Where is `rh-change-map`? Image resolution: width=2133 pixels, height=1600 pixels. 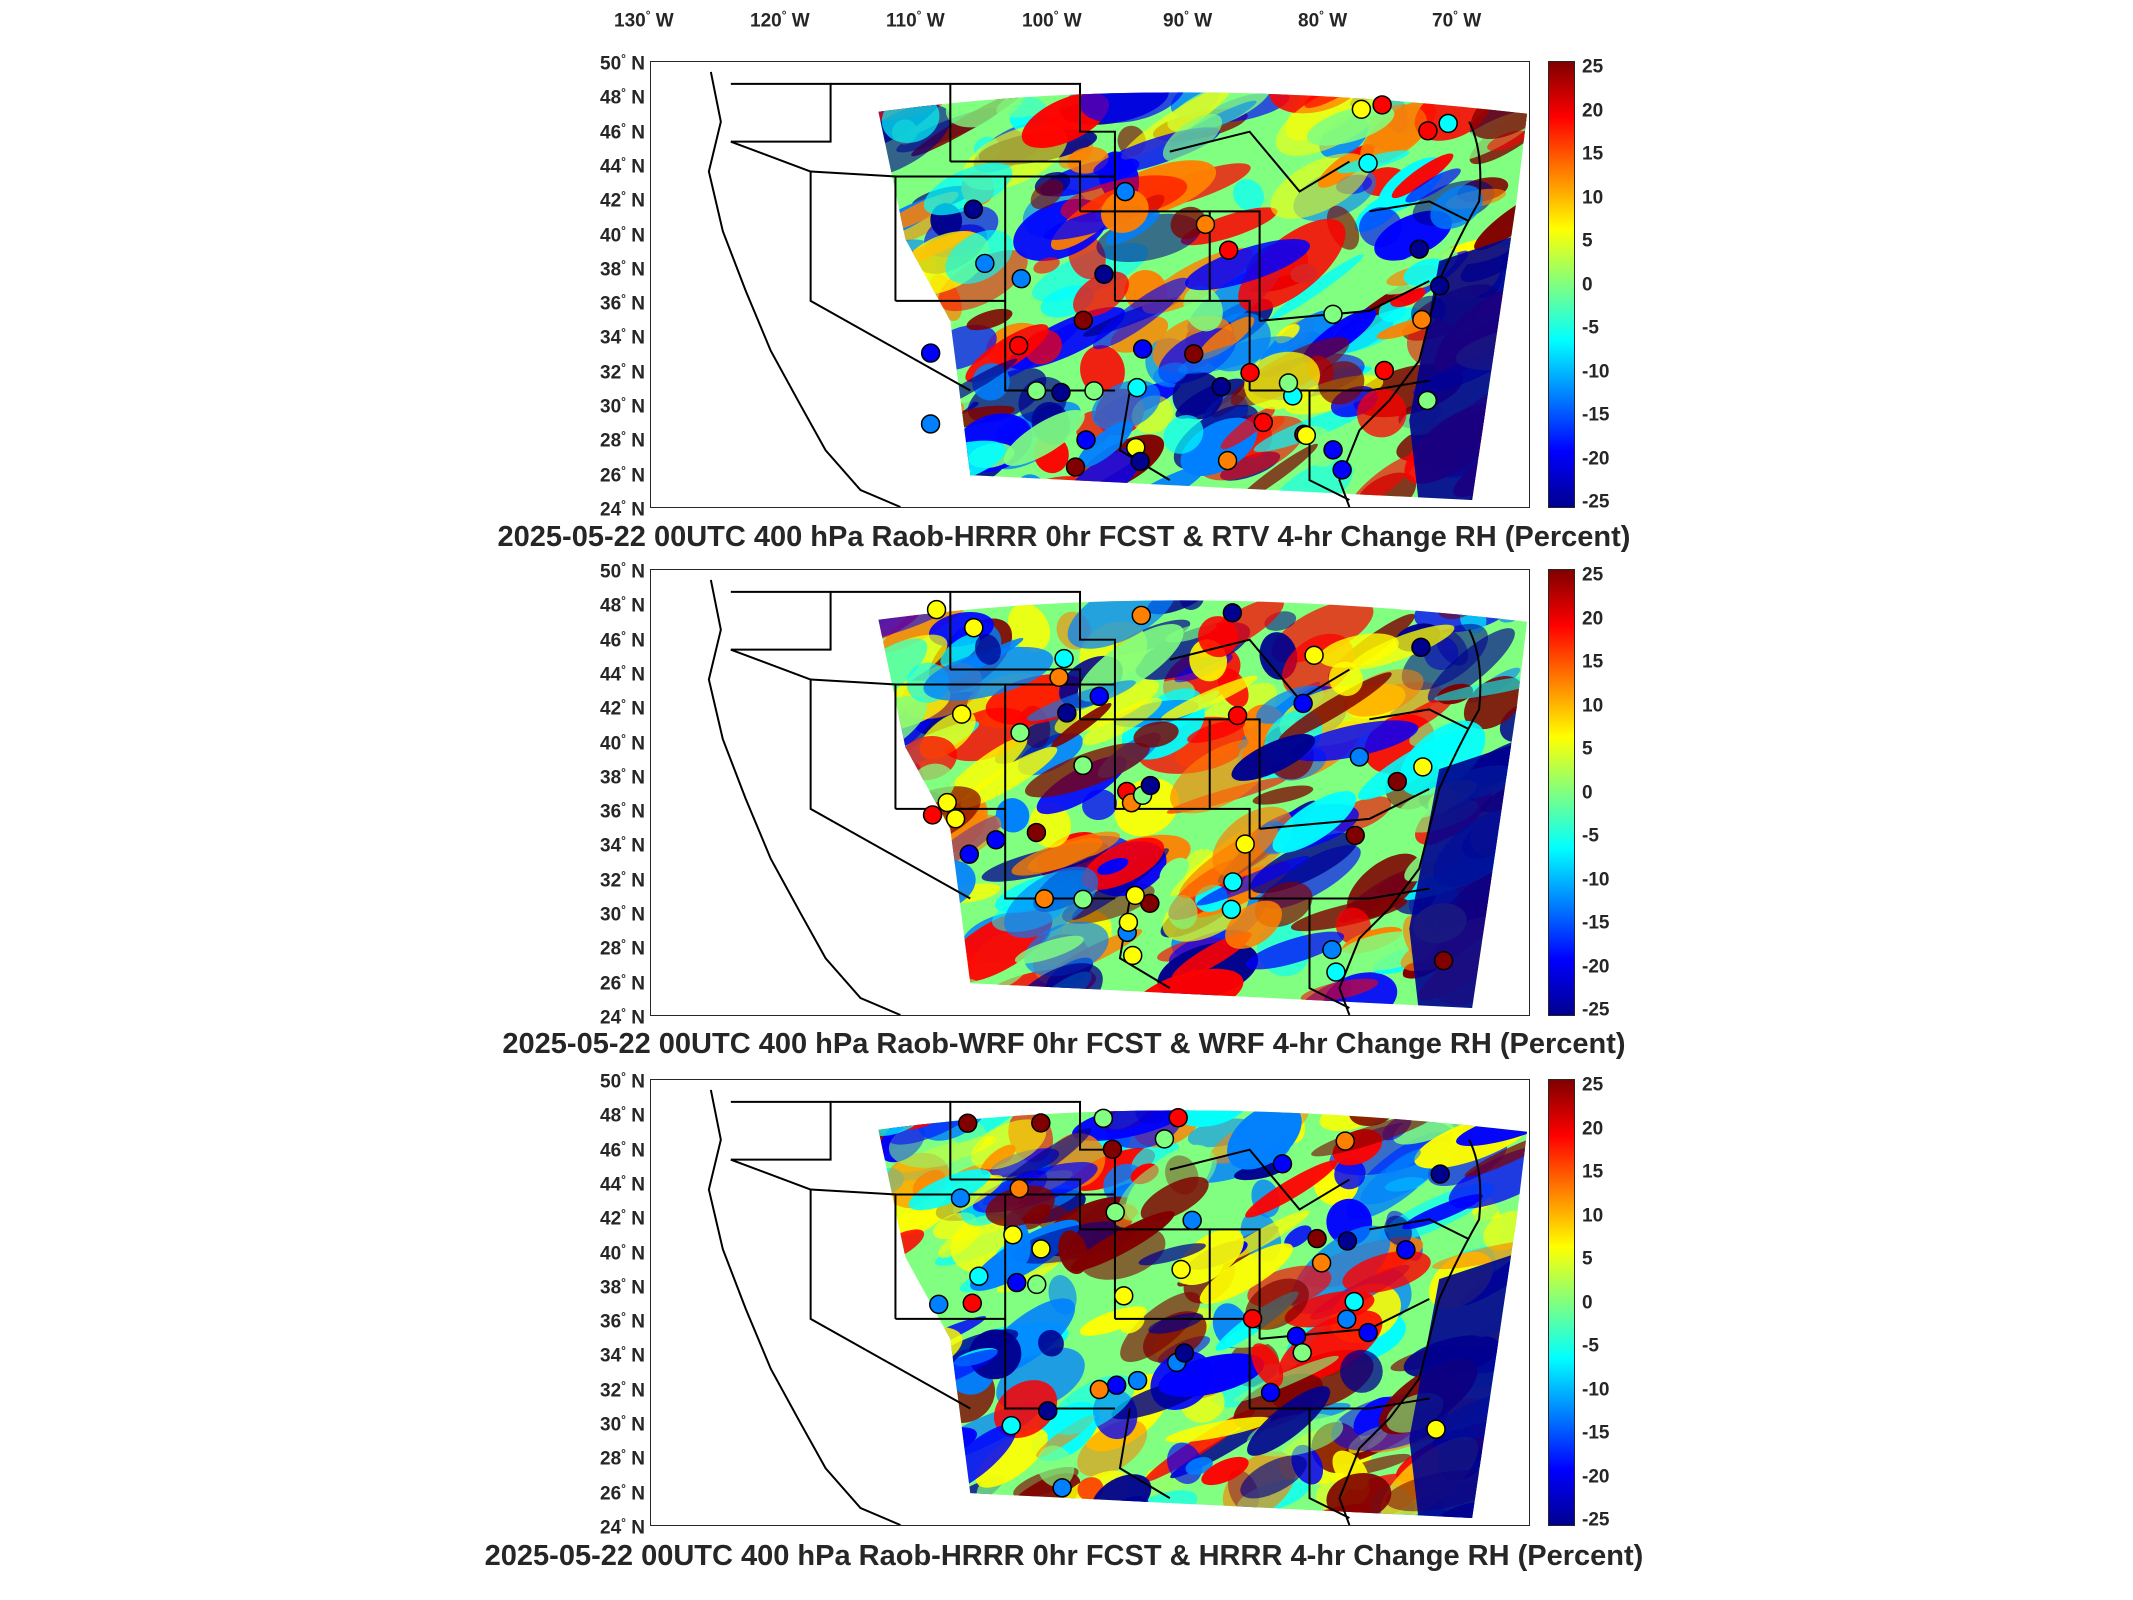 rh-change-map is located at coordinates (1117, 1307).